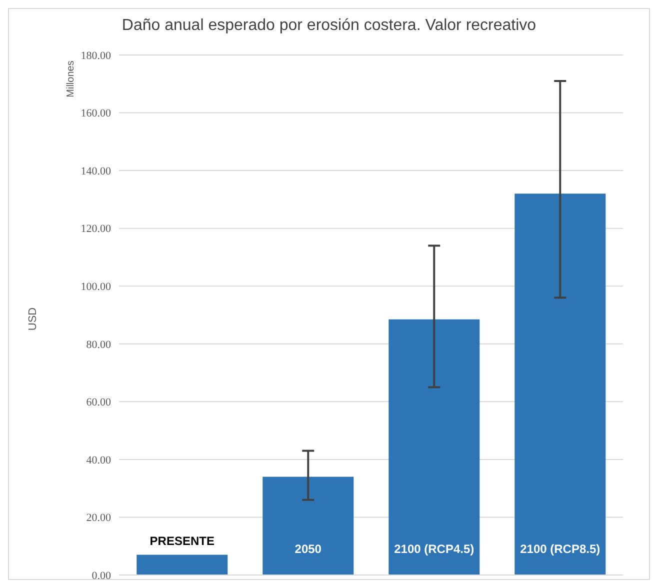 The image size is (656, 586). What do you see at coordinates (96, 171) in the screenshot?
I see `y-tick-label: 140.00` at bounding box center [96, 171].